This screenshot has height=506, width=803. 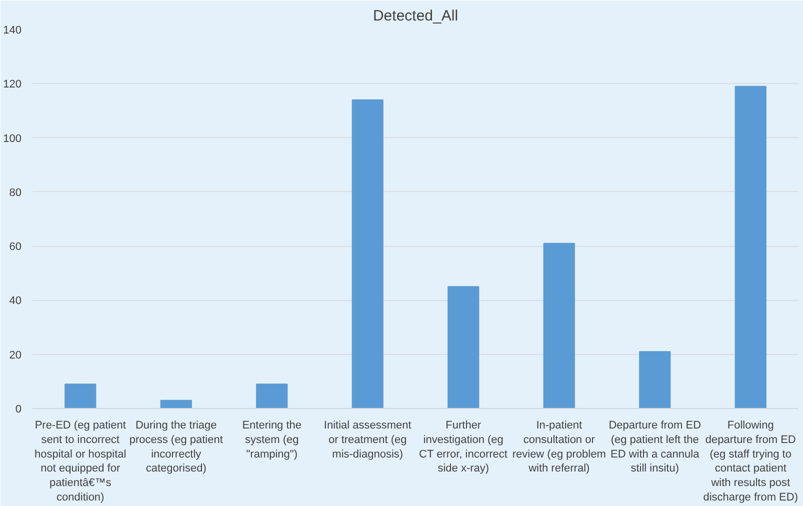 I want to click on y-tick-label: 0, so click(x=18, y=410).